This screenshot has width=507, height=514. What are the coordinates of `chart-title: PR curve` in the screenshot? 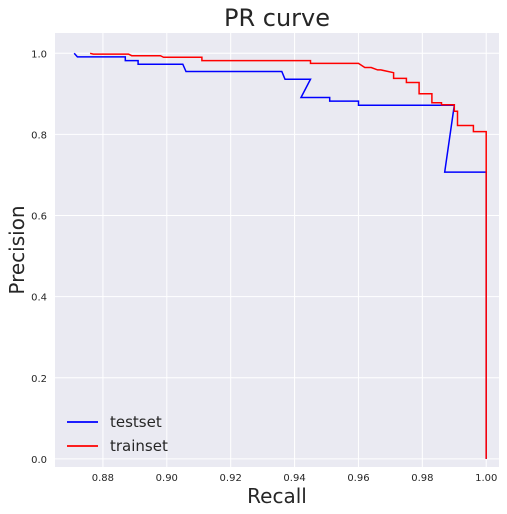 It's located at (277, 18).